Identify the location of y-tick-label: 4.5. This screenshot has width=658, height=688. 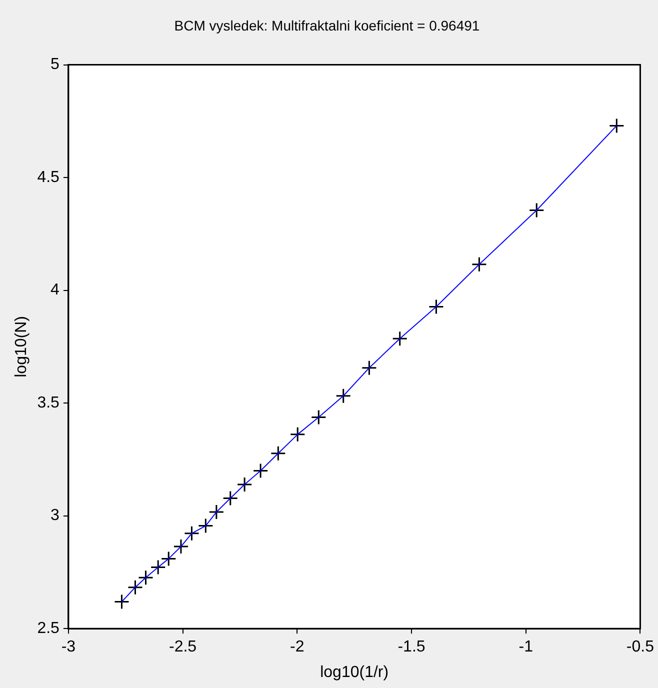
(48, 177).